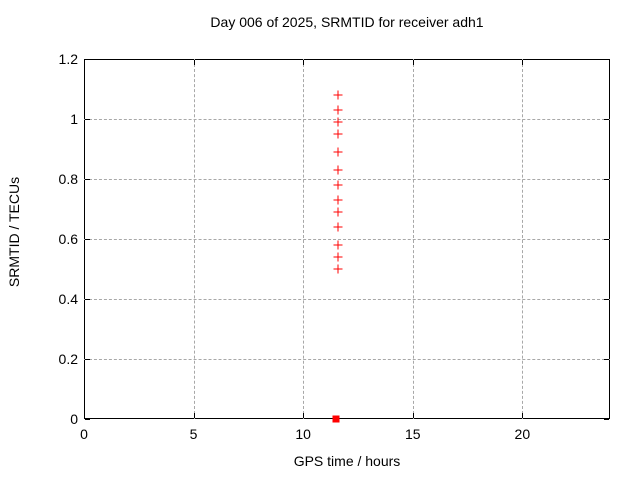 The image size is (640, 480). Describe the element at coordinates (303, 434) in the screenshot. I see `x-tick-label: 10` at that location.